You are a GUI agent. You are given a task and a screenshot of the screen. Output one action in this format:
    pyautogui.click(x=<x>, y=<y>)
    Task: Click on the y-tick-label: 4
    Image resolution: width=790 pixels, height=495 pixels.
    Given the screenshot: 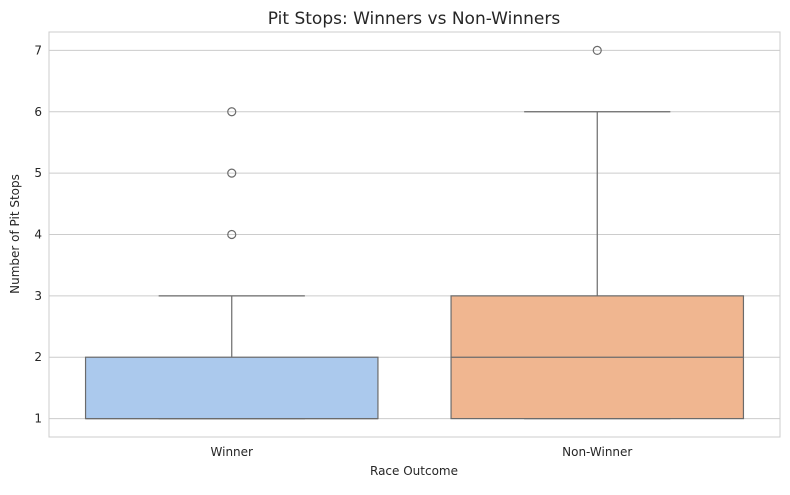 What is the action you would take?
    pyautogui.click(x=38, y=235)
    